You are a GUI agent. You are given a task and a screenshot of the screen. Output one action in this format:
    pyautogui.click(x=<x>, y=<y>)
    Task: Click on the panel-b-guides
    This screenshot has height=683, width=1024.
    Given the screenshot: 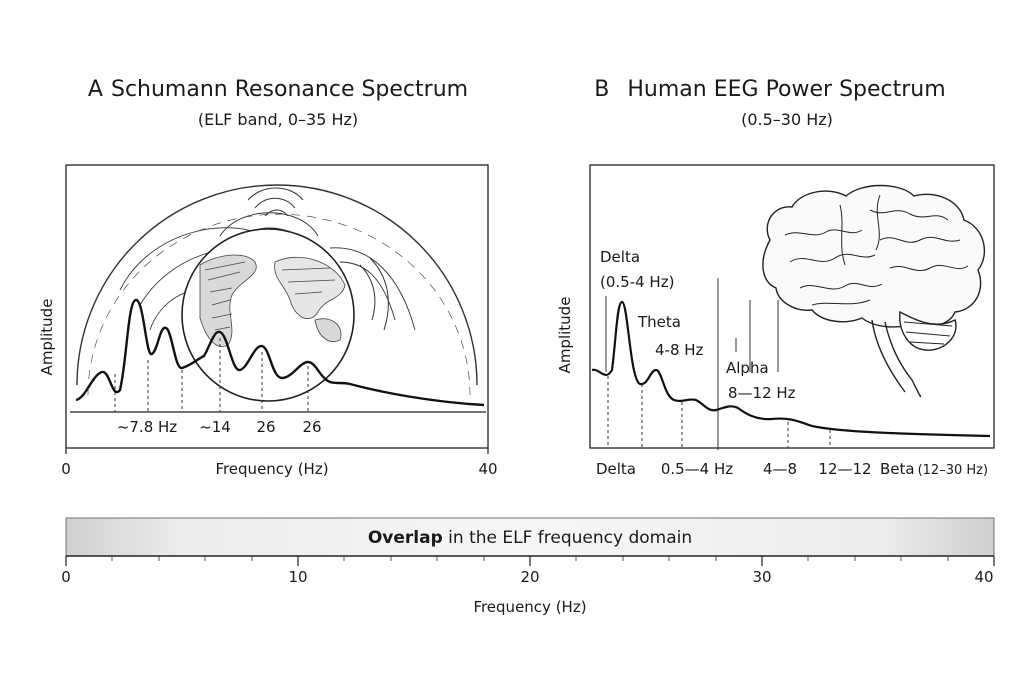 What is the action you would take?
    pyautogui.click(x=719, y=412)
    